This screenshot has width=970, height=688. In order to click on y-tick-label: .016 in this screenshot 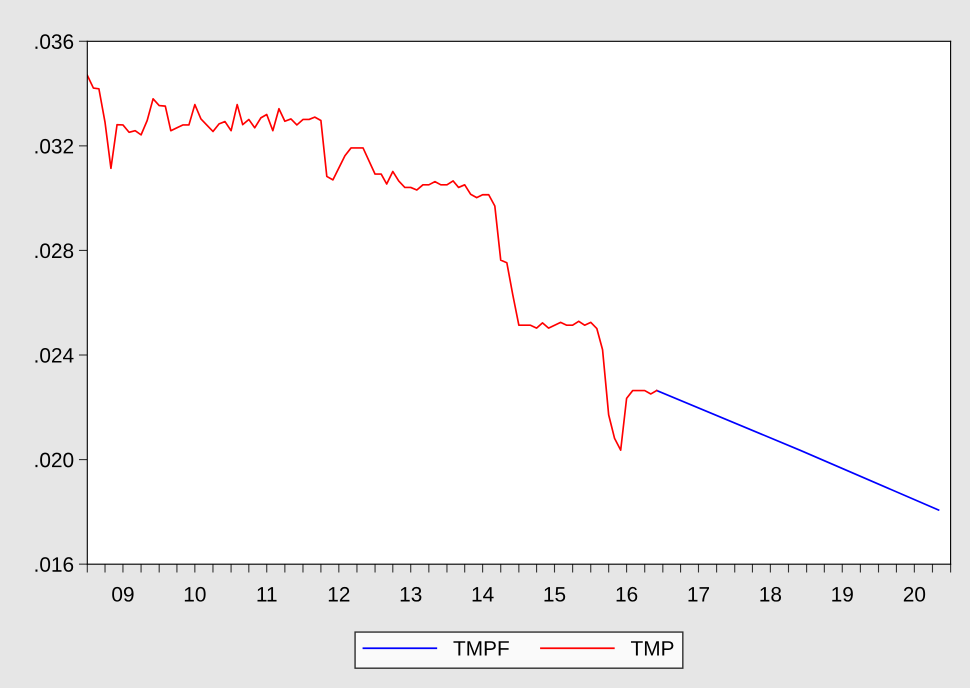, I will do `click(54, 564)`.